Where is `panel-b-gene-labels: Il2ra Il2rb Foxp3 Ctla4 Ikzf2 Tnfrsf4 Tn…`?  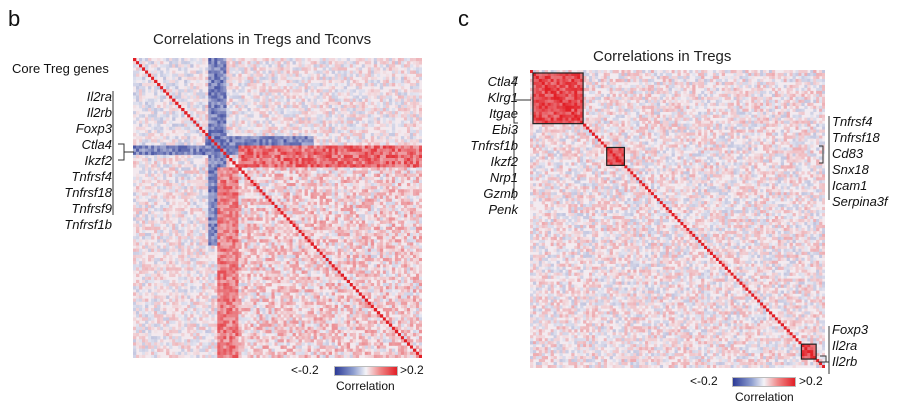 panel-b-gene-labels: Il2ra Il2rb Foxp3 Ctla4 Ikzf2 Tnfrsf4 Tn… is located at coordinates (88, 161).